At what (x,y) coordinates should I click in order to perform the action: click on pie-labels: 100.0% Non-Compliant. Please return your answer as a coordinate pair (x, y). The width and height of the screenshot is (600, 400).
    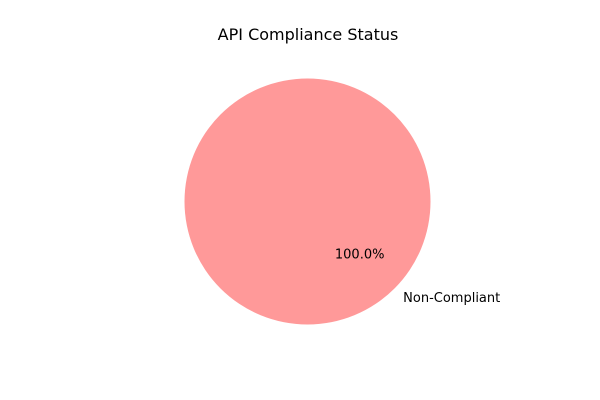
    Looking at the image, I should click on (417, 277).